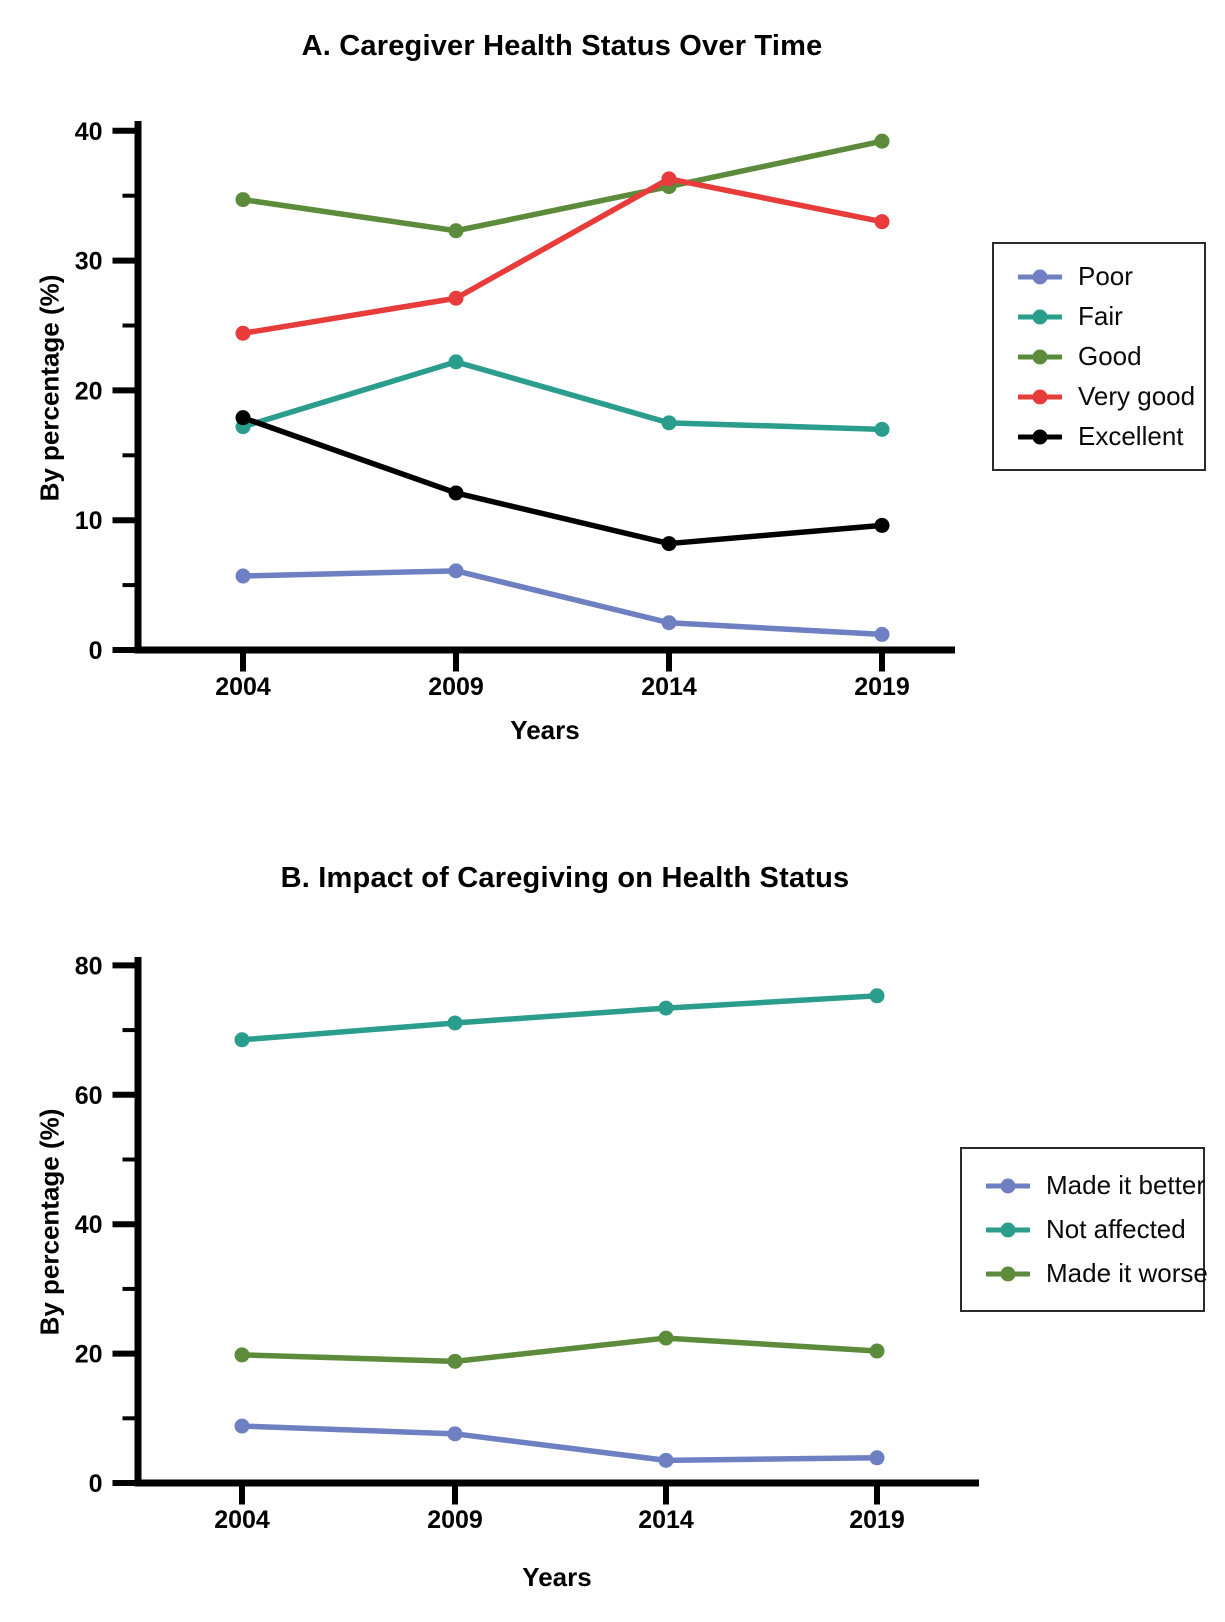 This screenshot has height=1622, width=1225. What do you see at coordinates (1127, 1273) in the screenshot?
I see `legend-label: Made it worse` at bounding box center [1127, 1273].